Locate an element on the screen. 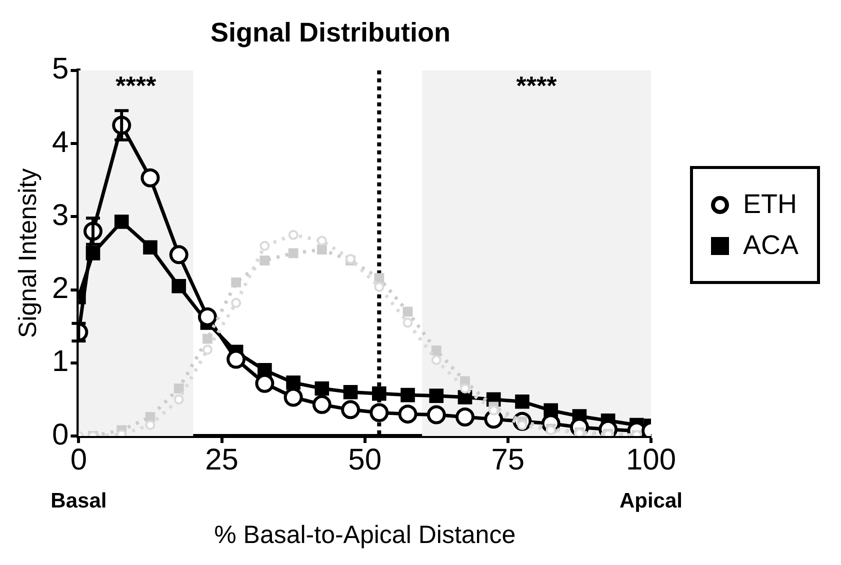 Image resolution: width=841 pixels, height=565 pixels. x-tick-label: 50 is located at coordinates (365, 459).